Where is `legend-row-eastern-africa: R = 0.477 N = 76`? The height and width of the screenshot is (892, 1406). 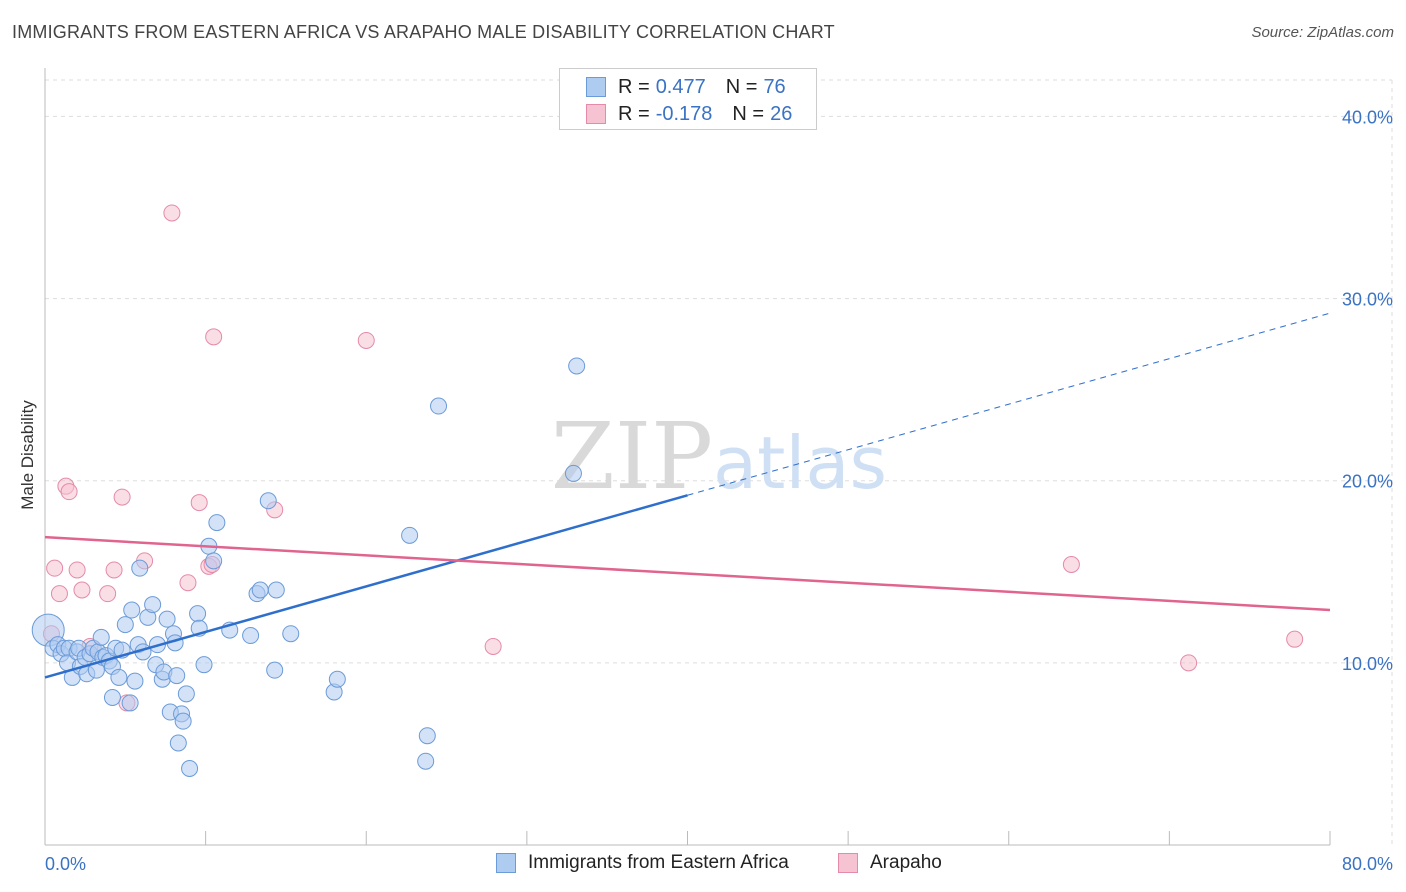 legend-row-eastern-africa: R = 0.477 N = 76 is located at coordinates (686, 87).